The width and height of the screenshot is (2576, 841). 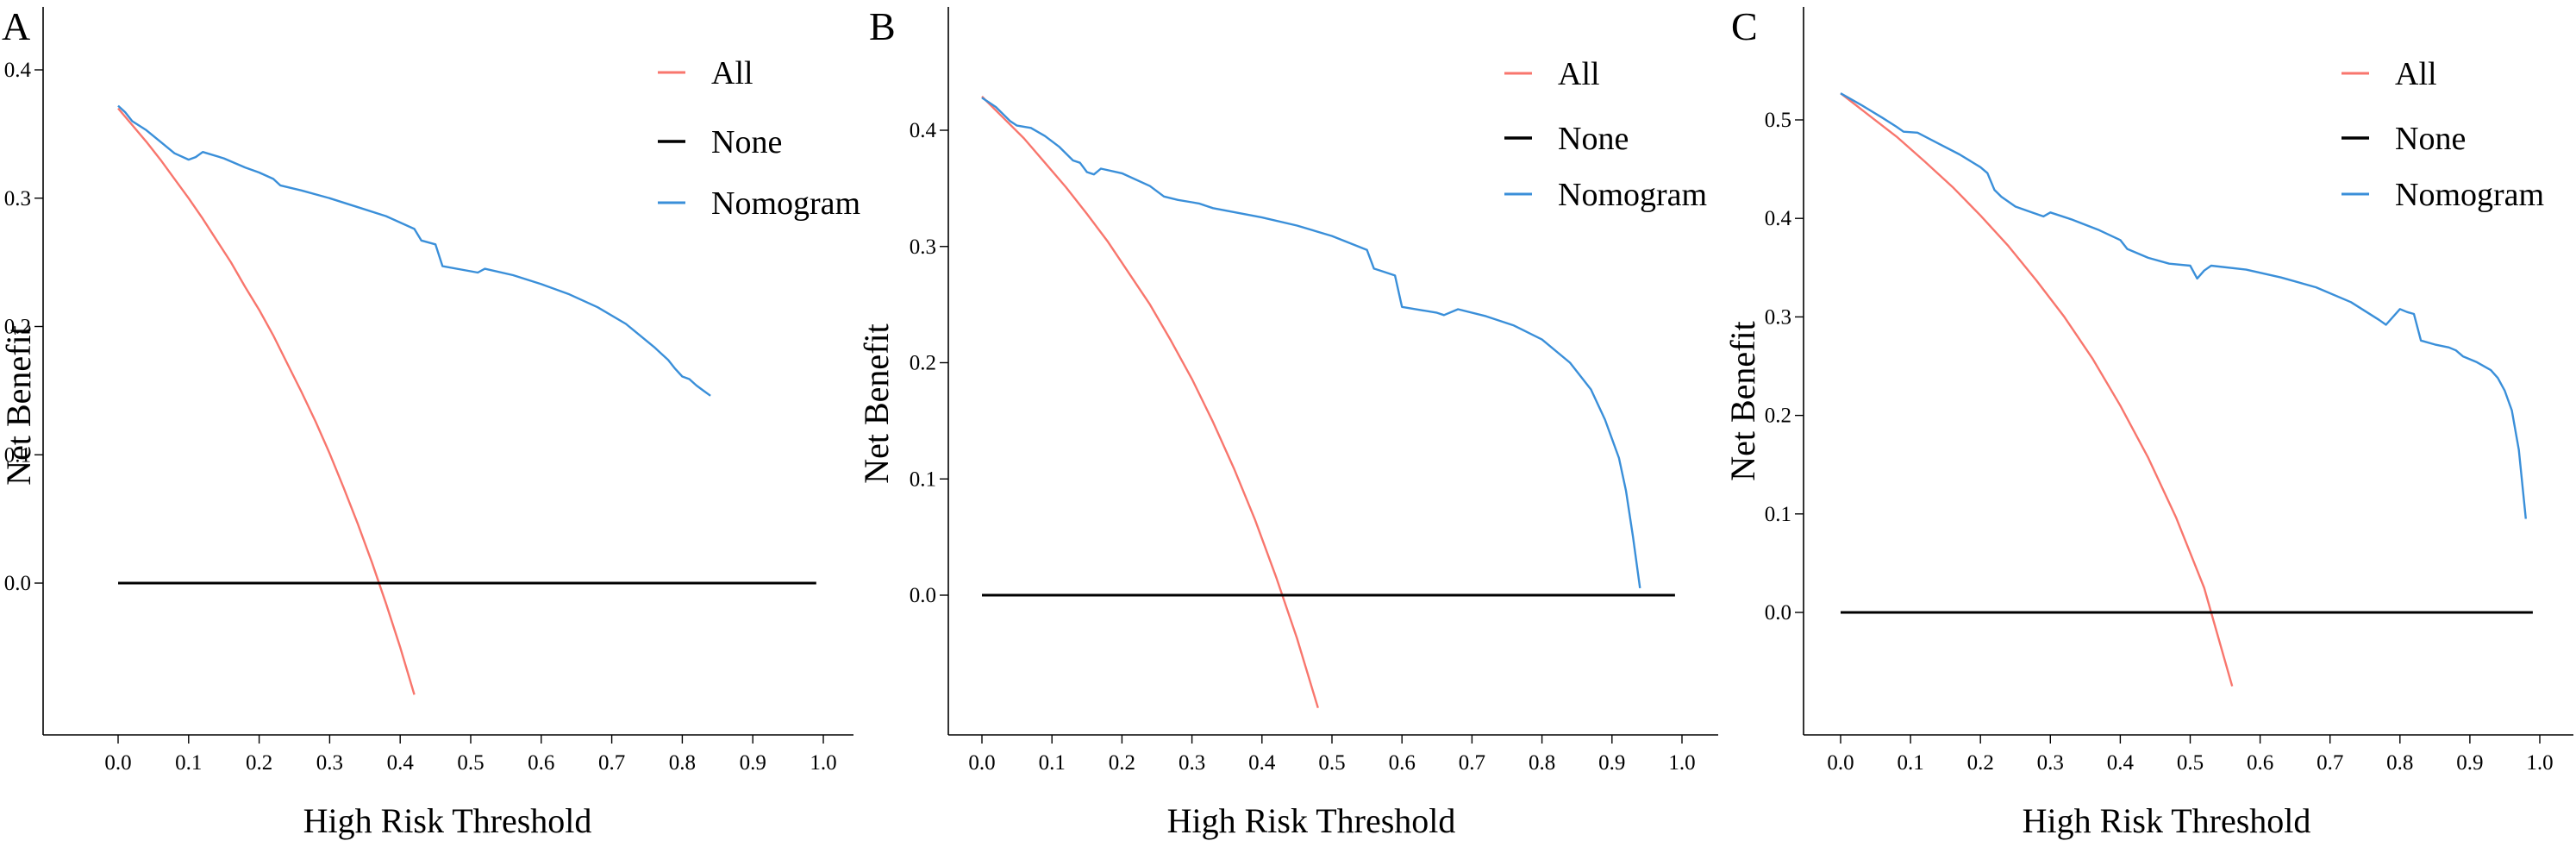 I want to click on panel-letter-b: B, so click(x=883, y=26).